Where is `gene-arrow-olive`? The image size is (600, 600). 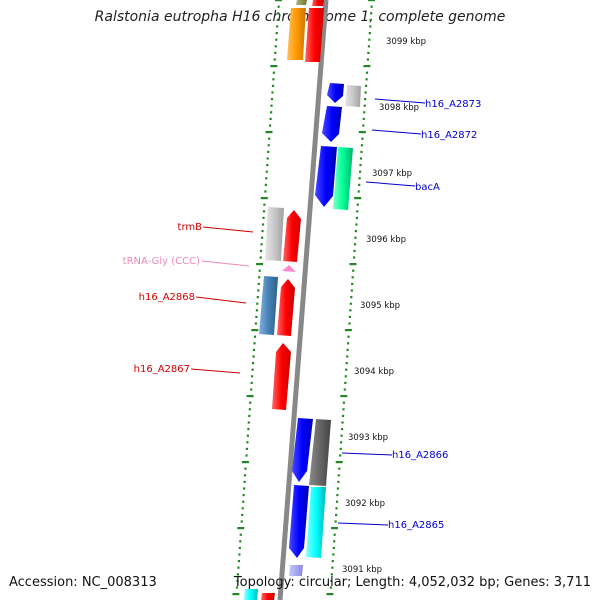 gene-arrow-olive is located at coordinates (301, 2).